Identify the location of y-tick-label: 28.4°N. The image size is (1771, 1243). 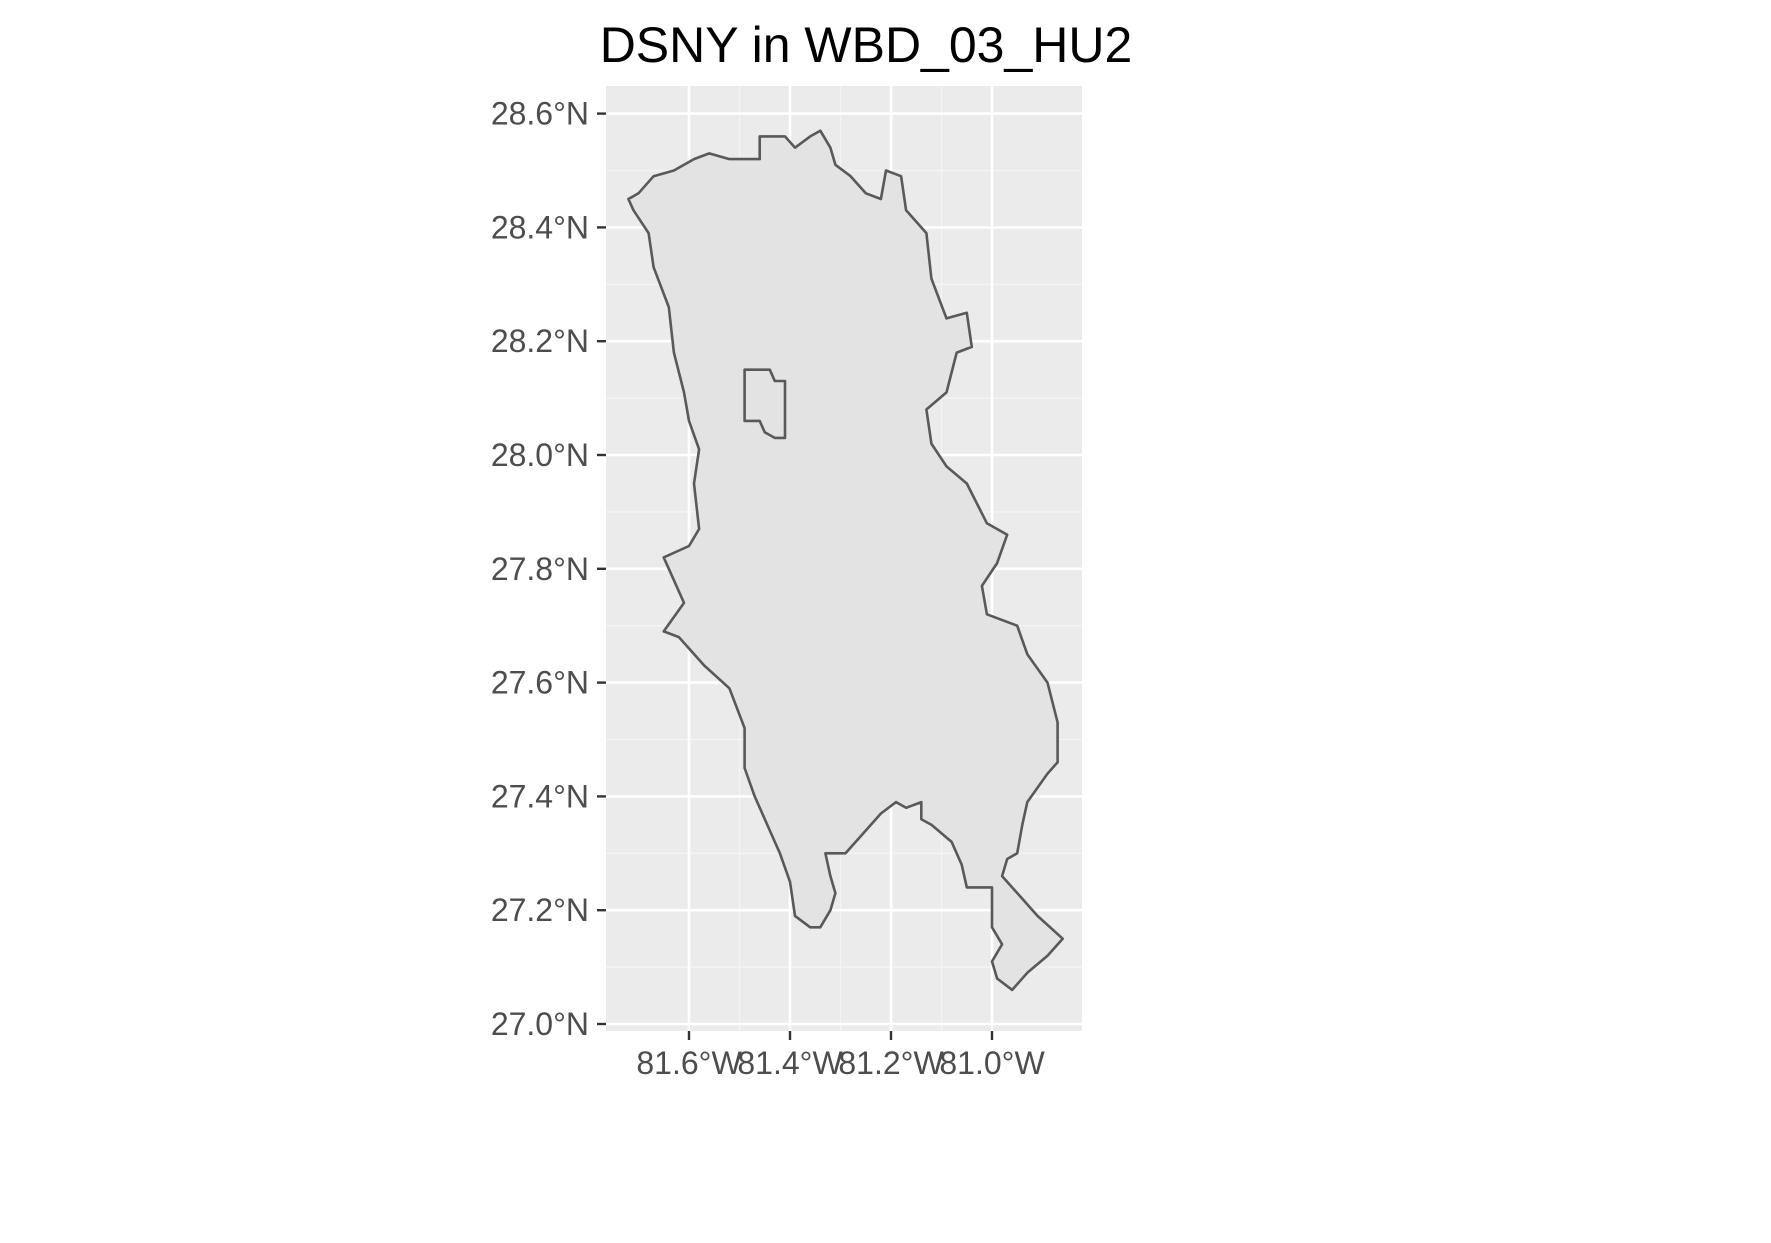
(540, 227).